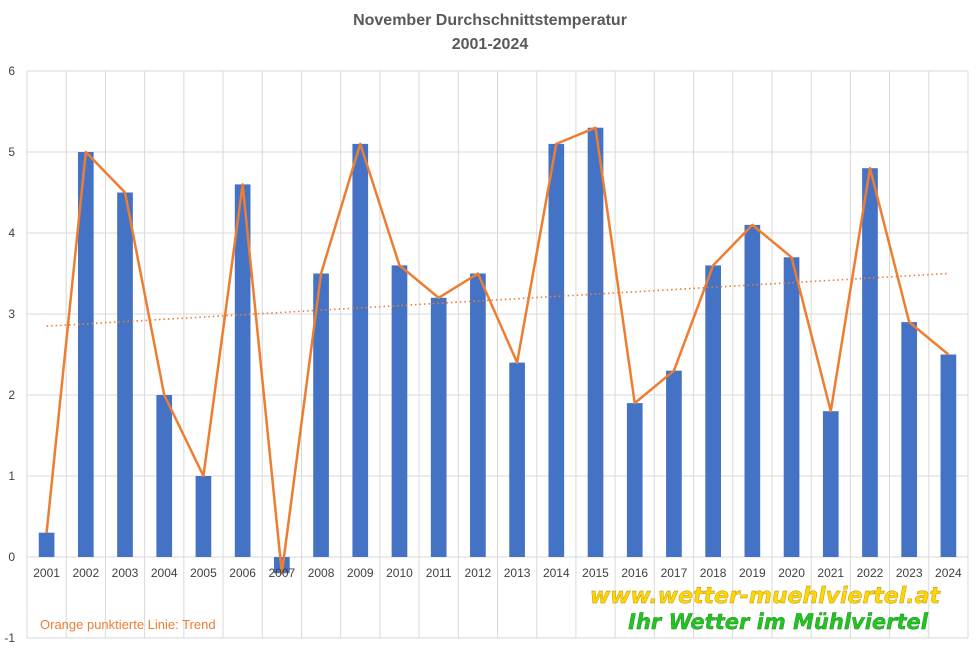 The height and width of the screenshot is (656, 980). What do you see at coordinates (203, 573) in the screenshot?
I see `x-tick-label: 2005` at bounding box center [203, 573].